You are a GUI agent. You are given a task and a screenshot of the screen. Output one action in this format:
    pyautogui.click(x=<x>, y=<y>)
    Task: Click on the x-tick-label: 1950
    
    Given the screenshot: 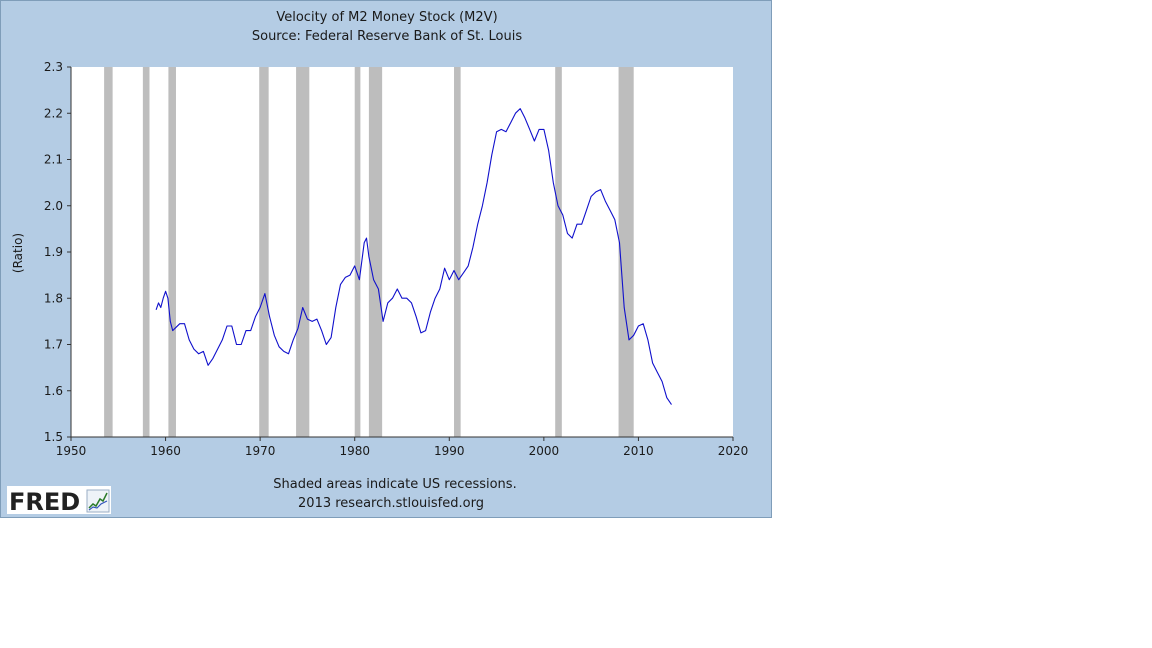 What is the action you would take?
    pyautogui.click(x=71, y=451)
    